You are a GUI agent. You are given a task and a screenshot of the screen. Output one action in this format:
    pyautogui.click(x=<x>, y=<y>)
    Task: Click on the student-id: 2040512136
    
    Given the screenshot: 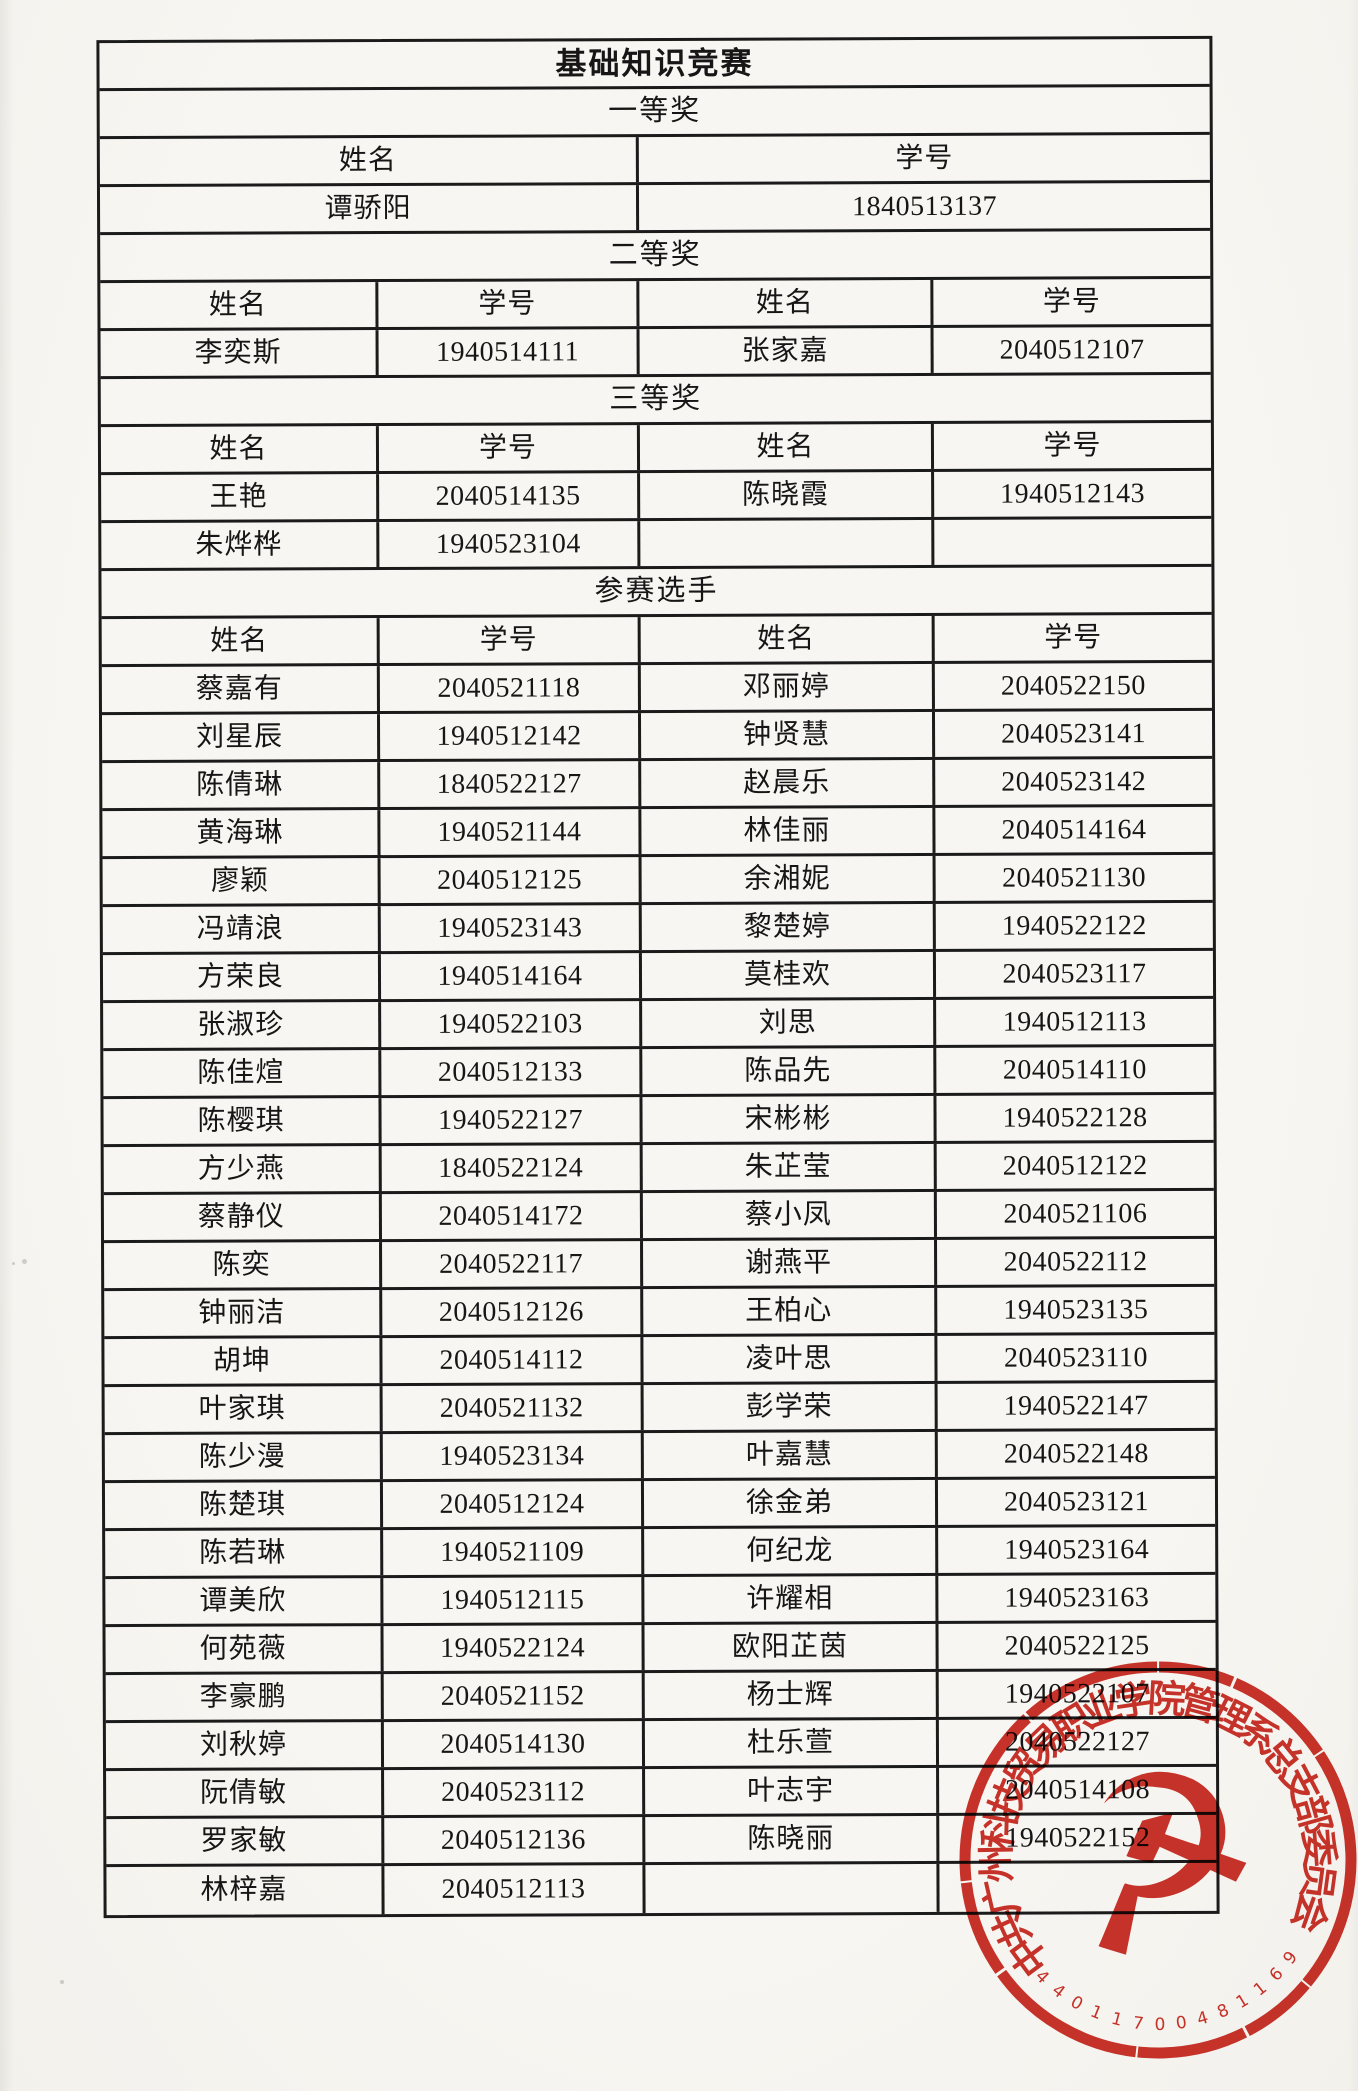 What is the action you would take?
    pyautogui.click(x=515, y=1840)
    